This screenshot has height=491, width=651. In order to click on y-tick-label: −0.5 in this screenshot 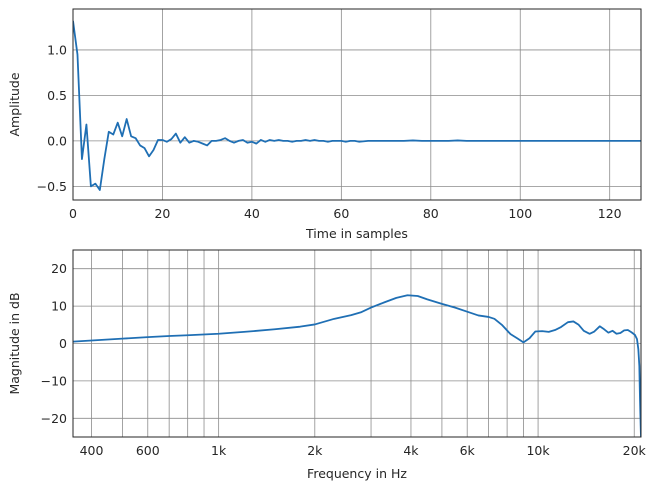, I will do `click(52, 186)`.